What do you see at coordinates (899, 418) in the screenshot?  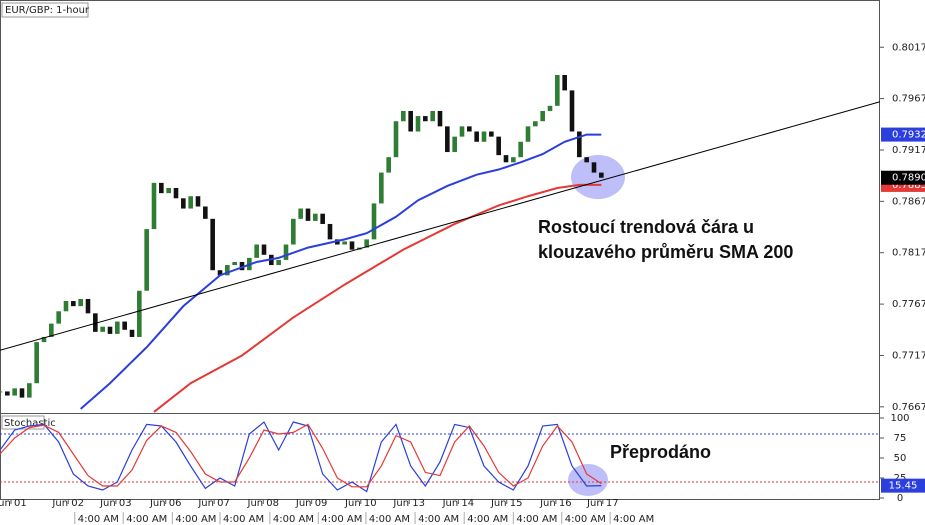 I see `y-tick-label: 100` at bounding box center [899, 418].